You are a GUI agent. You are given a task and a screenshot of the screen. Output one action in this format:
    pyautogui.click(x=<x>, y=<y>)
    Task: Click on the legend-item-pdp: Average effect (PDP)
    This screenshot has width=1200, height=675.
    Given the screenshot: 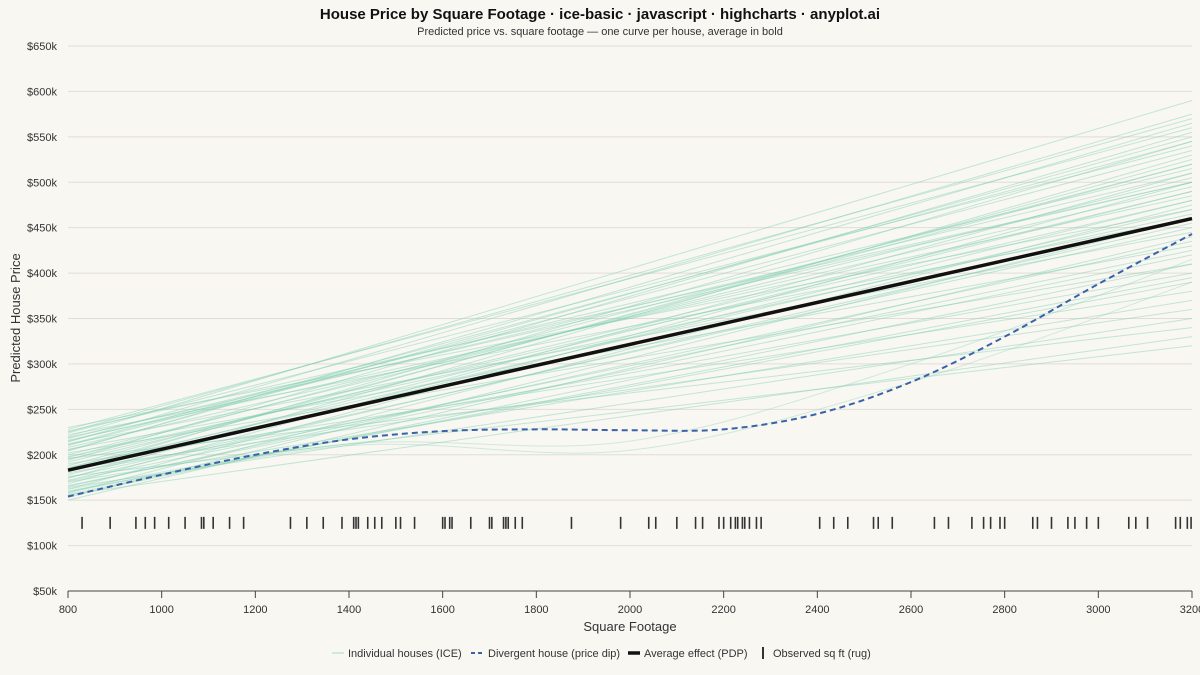 What is the action you would take?
    pyautogui.click(x=688, y=654)
    